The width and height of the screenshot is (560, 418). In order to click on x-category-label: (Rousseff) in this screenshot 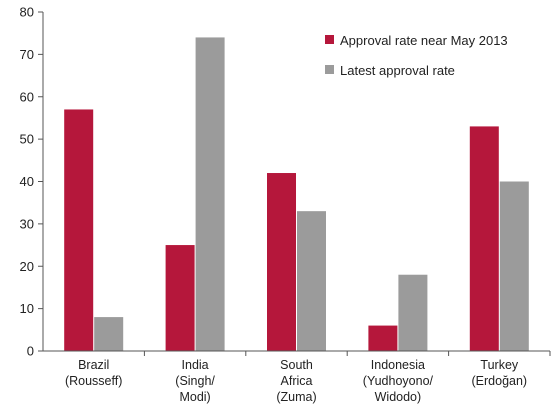, I will do `click(93, 381)`.